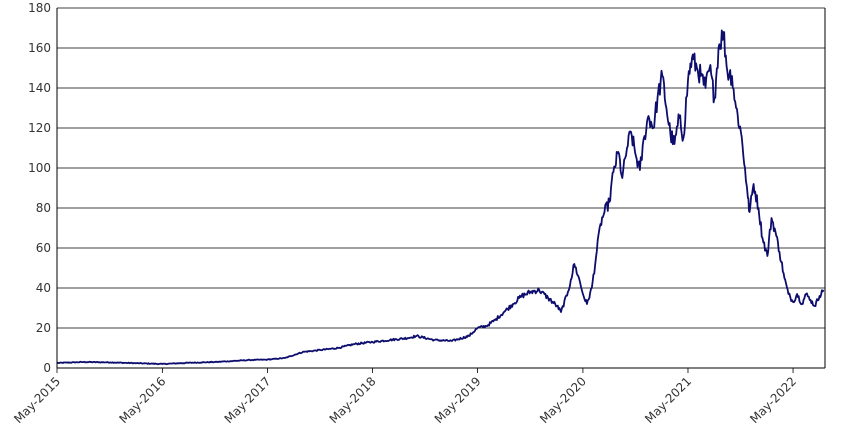 This screenshot has width=848, height=439. Describe the element at coordinates (43, 208) in the screenshot. I see `y-tick-label-80: 80` at that location.